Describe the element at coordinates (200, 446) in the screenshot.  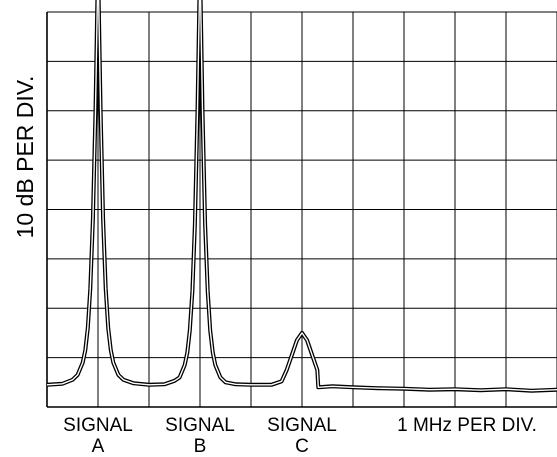
I see `signal-label-line2: B` at that location.